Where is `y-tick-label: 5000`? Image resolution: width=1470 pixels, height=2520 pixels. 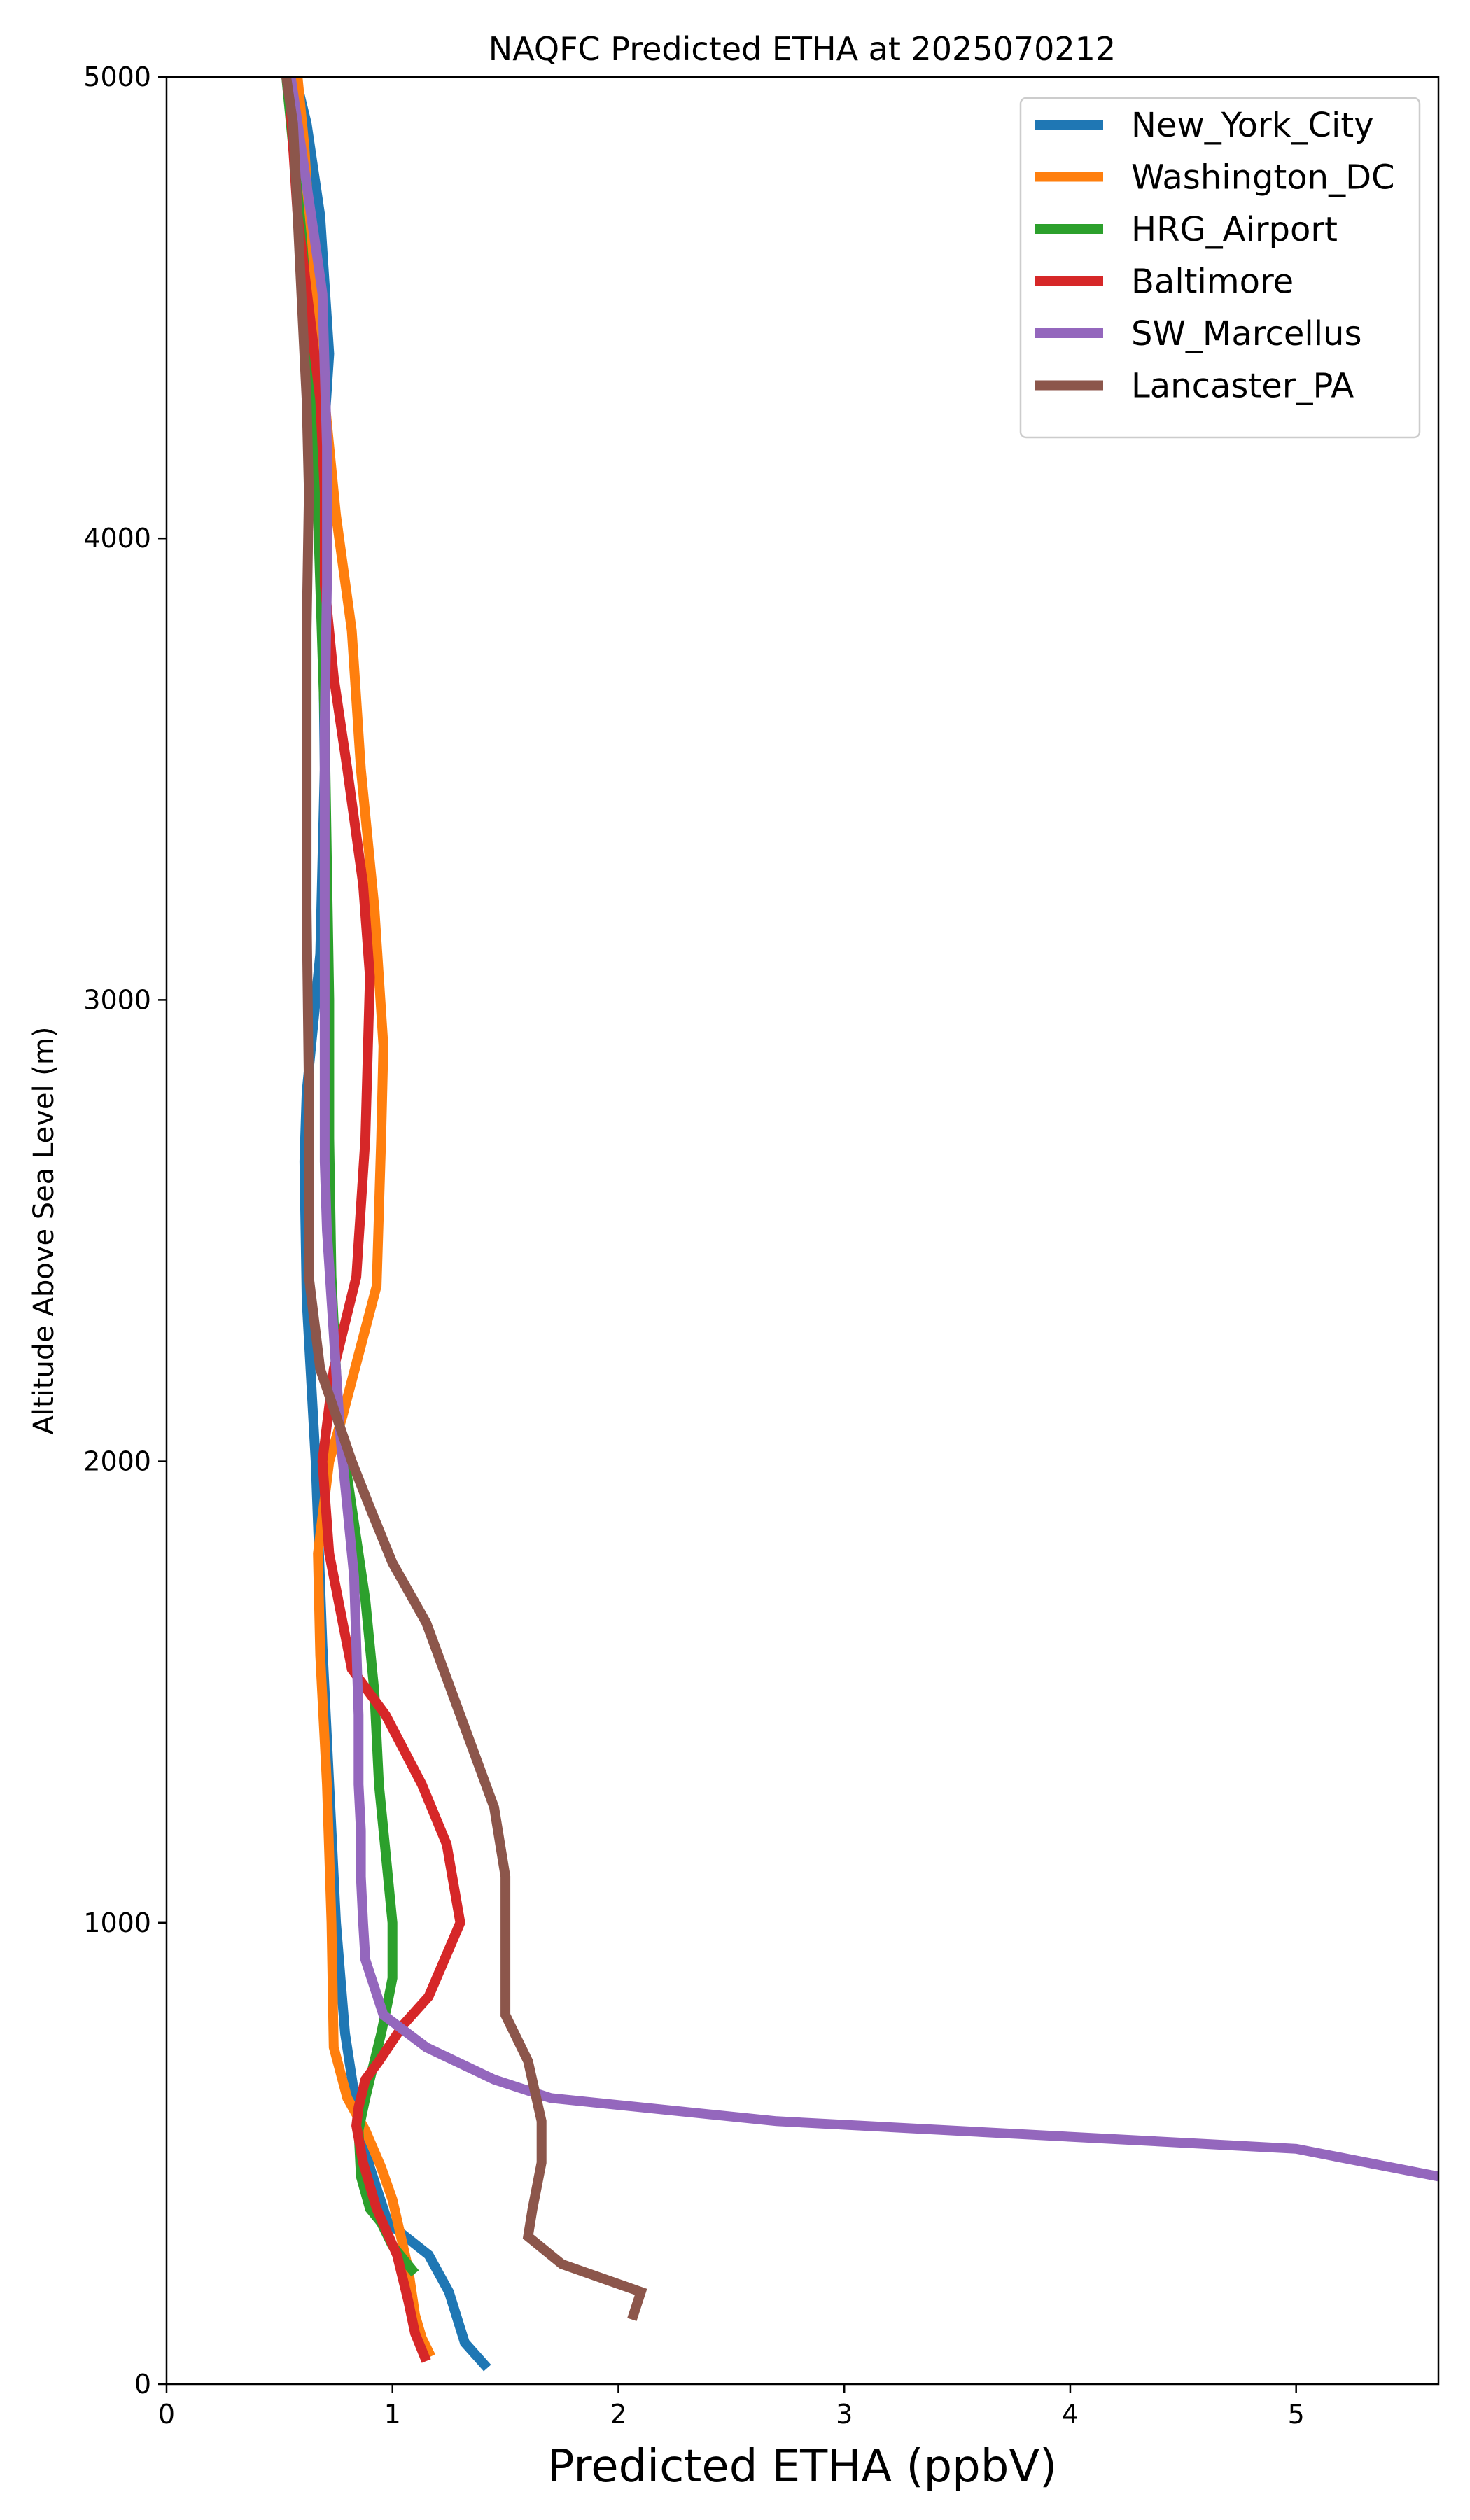 y-tick-label: 5000 is located at coordinates (117, 77).